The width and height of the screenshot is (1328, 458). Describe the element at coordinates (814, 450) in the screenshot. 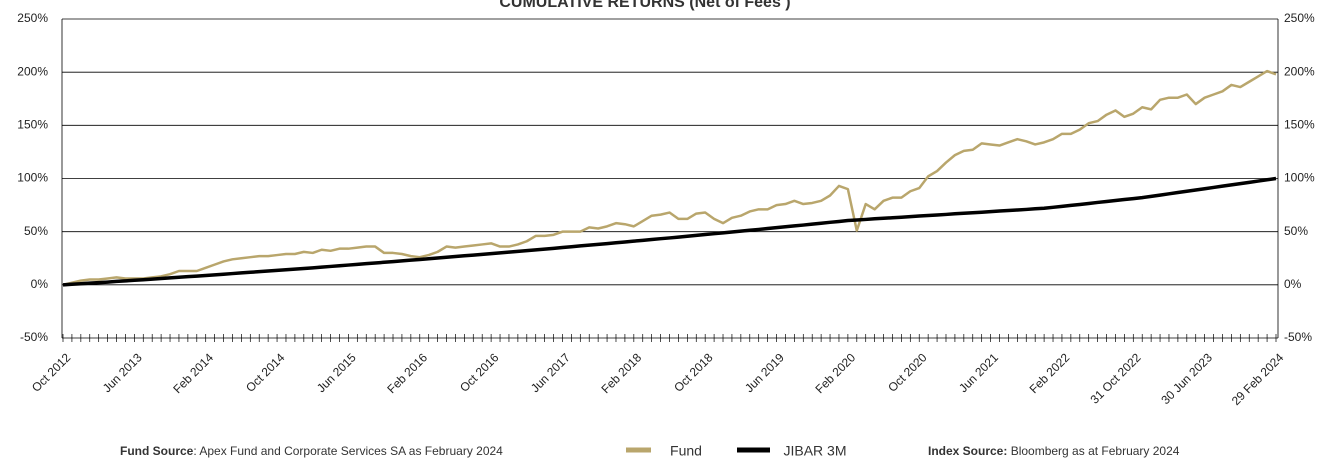

I see `legend-label: JIBAR 3M` at that location.